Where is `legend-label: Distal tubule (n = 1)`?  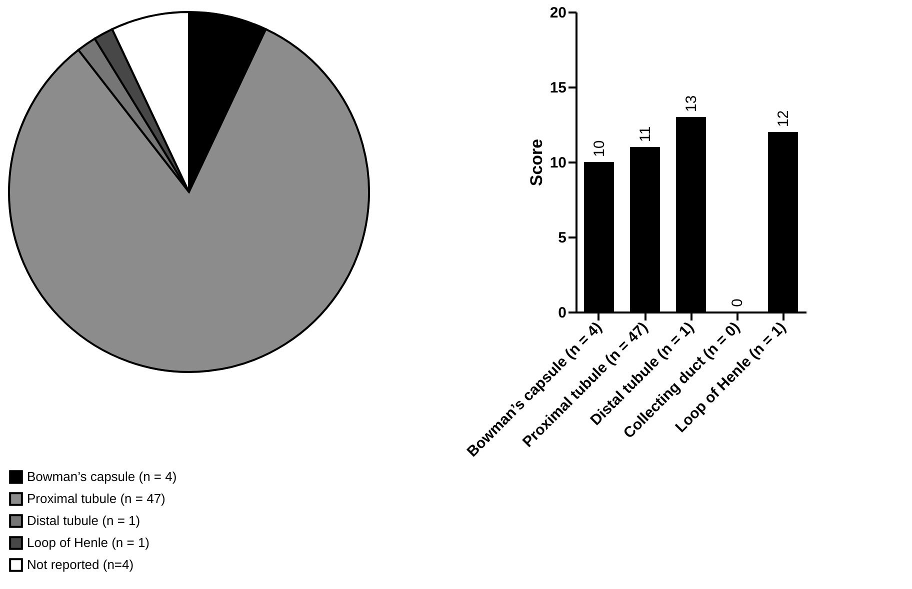
legend-label: Distal tubule (n = 1) is located at coordinates (83, 520).